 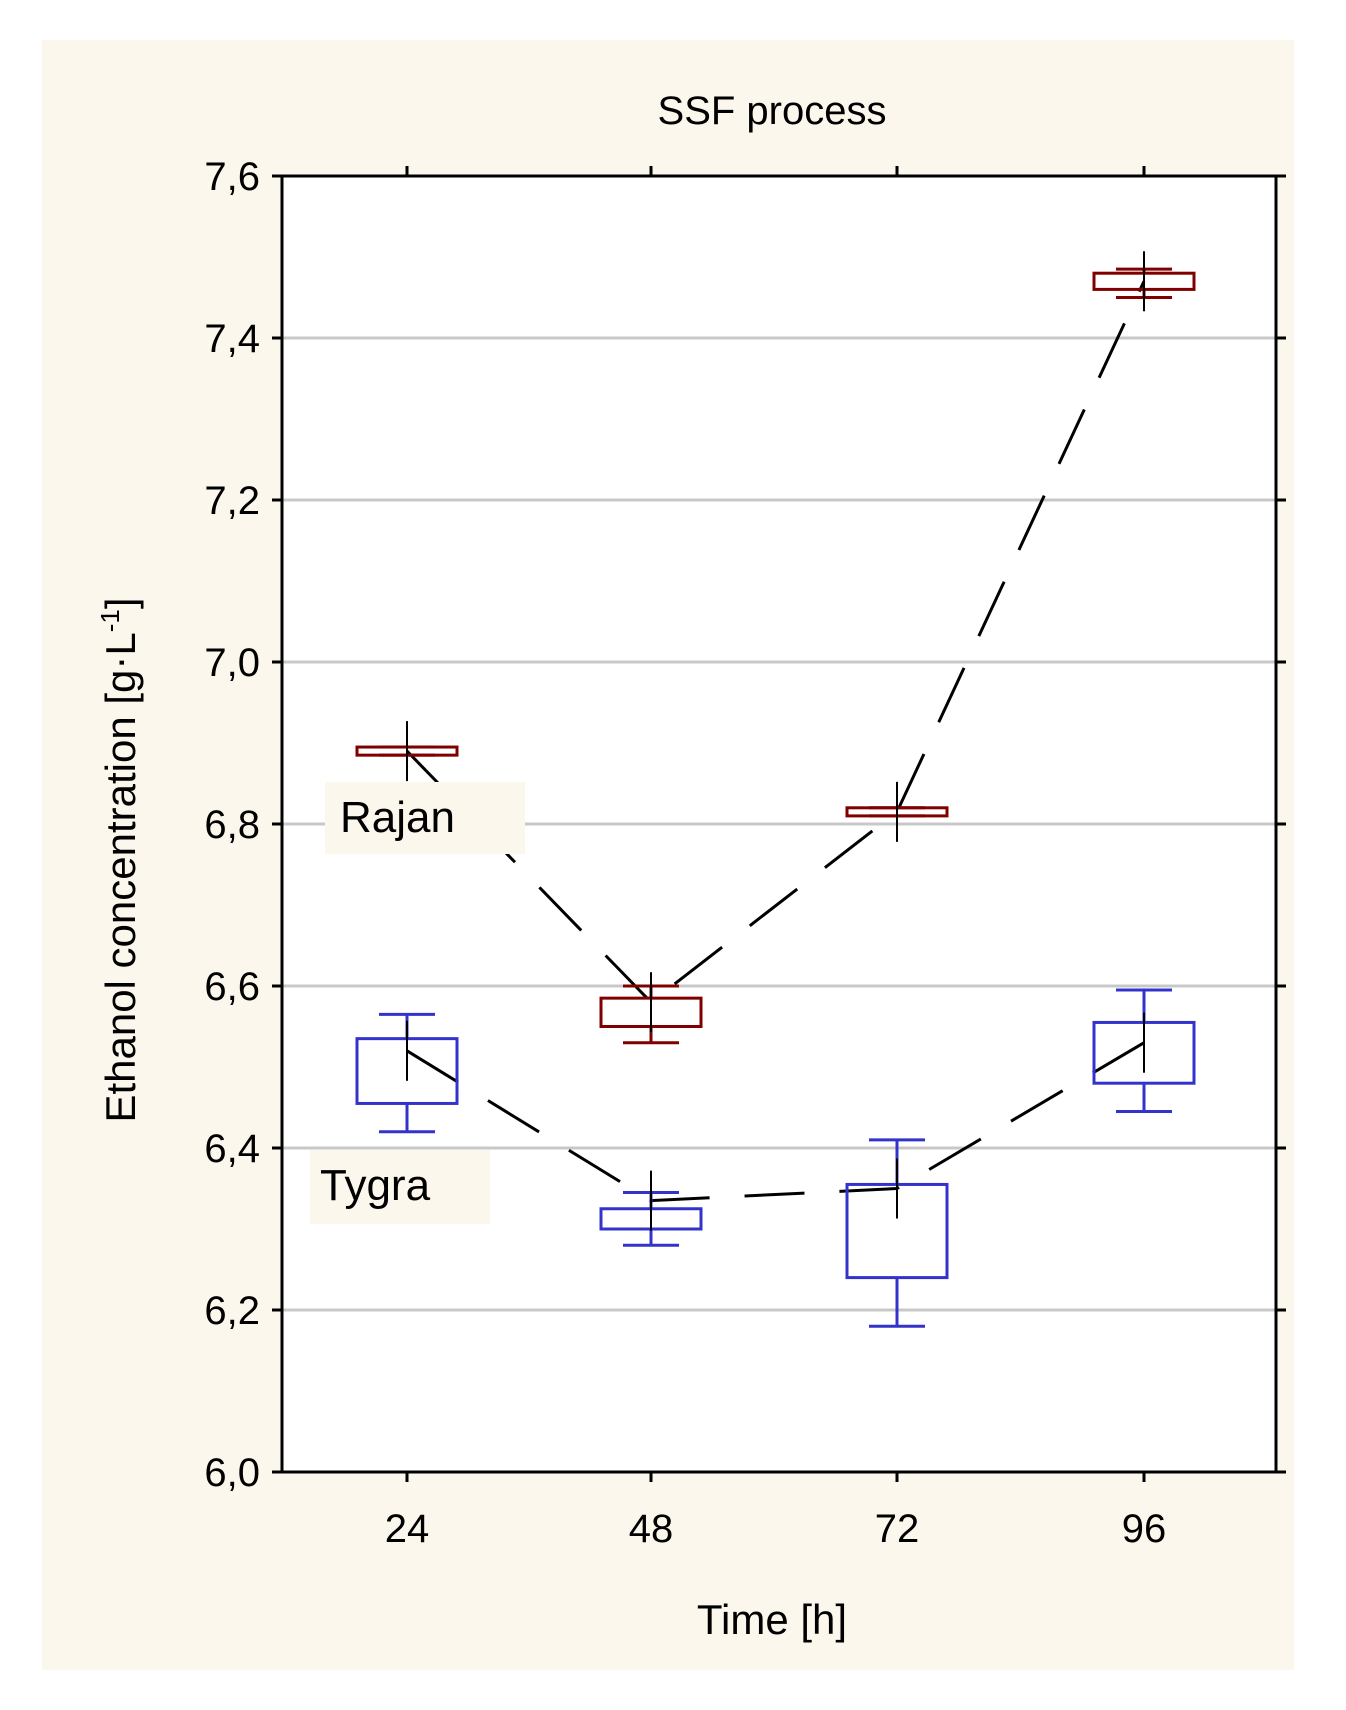 What do you see at coordinates (232, 501) in the screenshot?
I see `y-tick-label: 7,2` at bounding box center [232, 501].